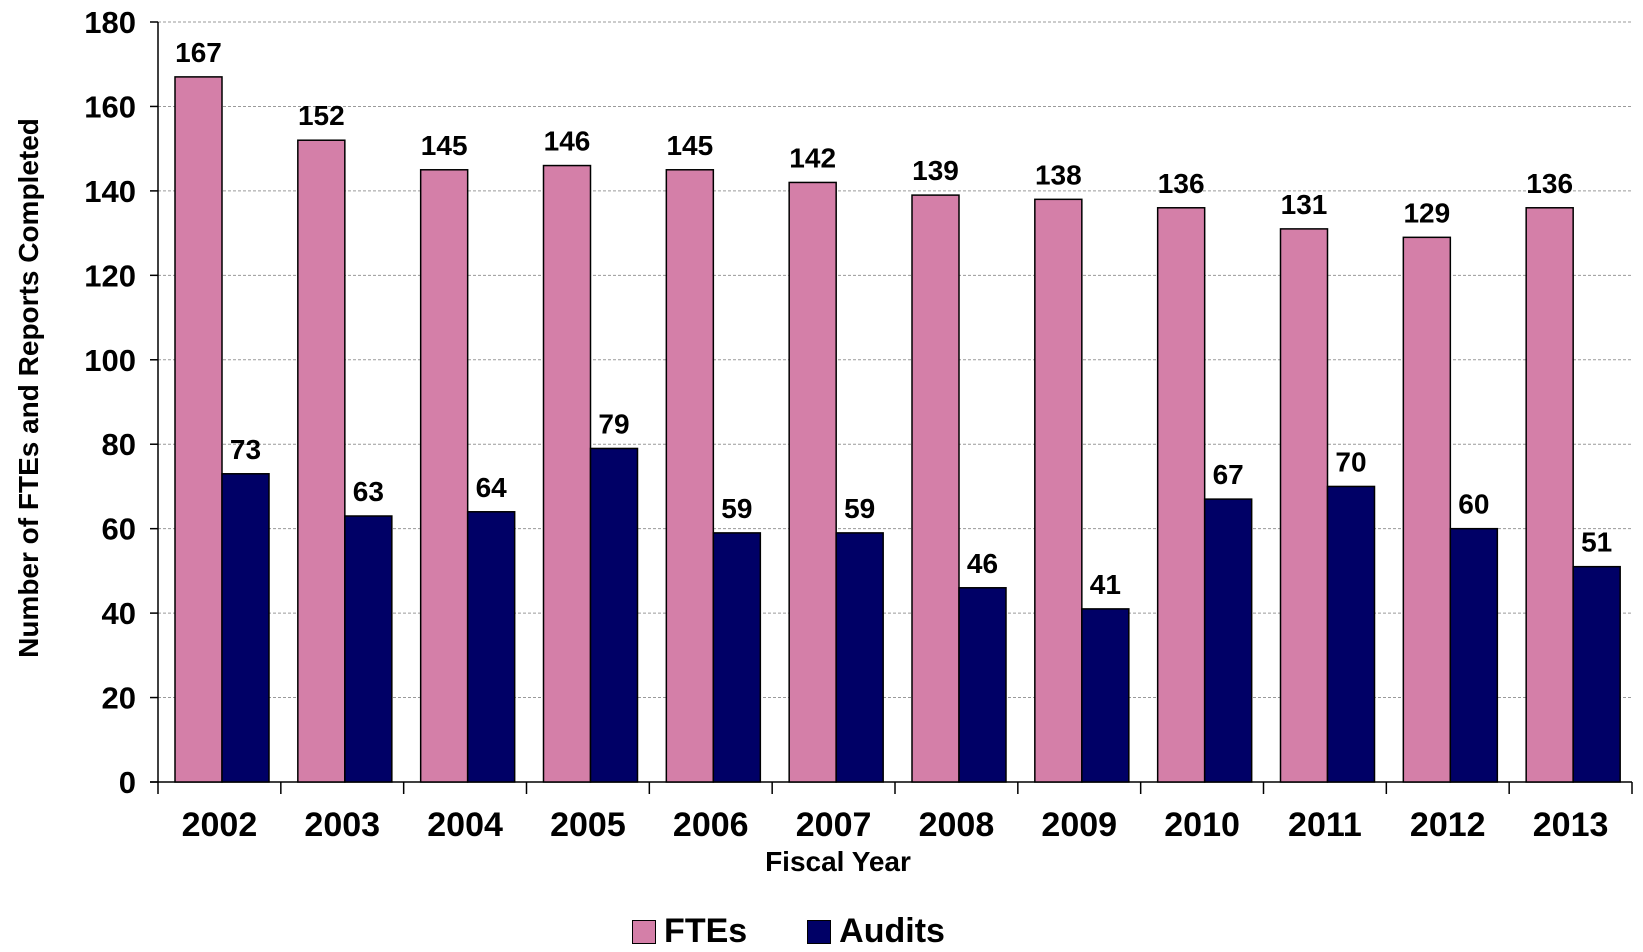  Describe the element at coordinates (28, 388) in the screenshot. I see `y-axis-title: Number of FTEs and Reports Completed` at that location.